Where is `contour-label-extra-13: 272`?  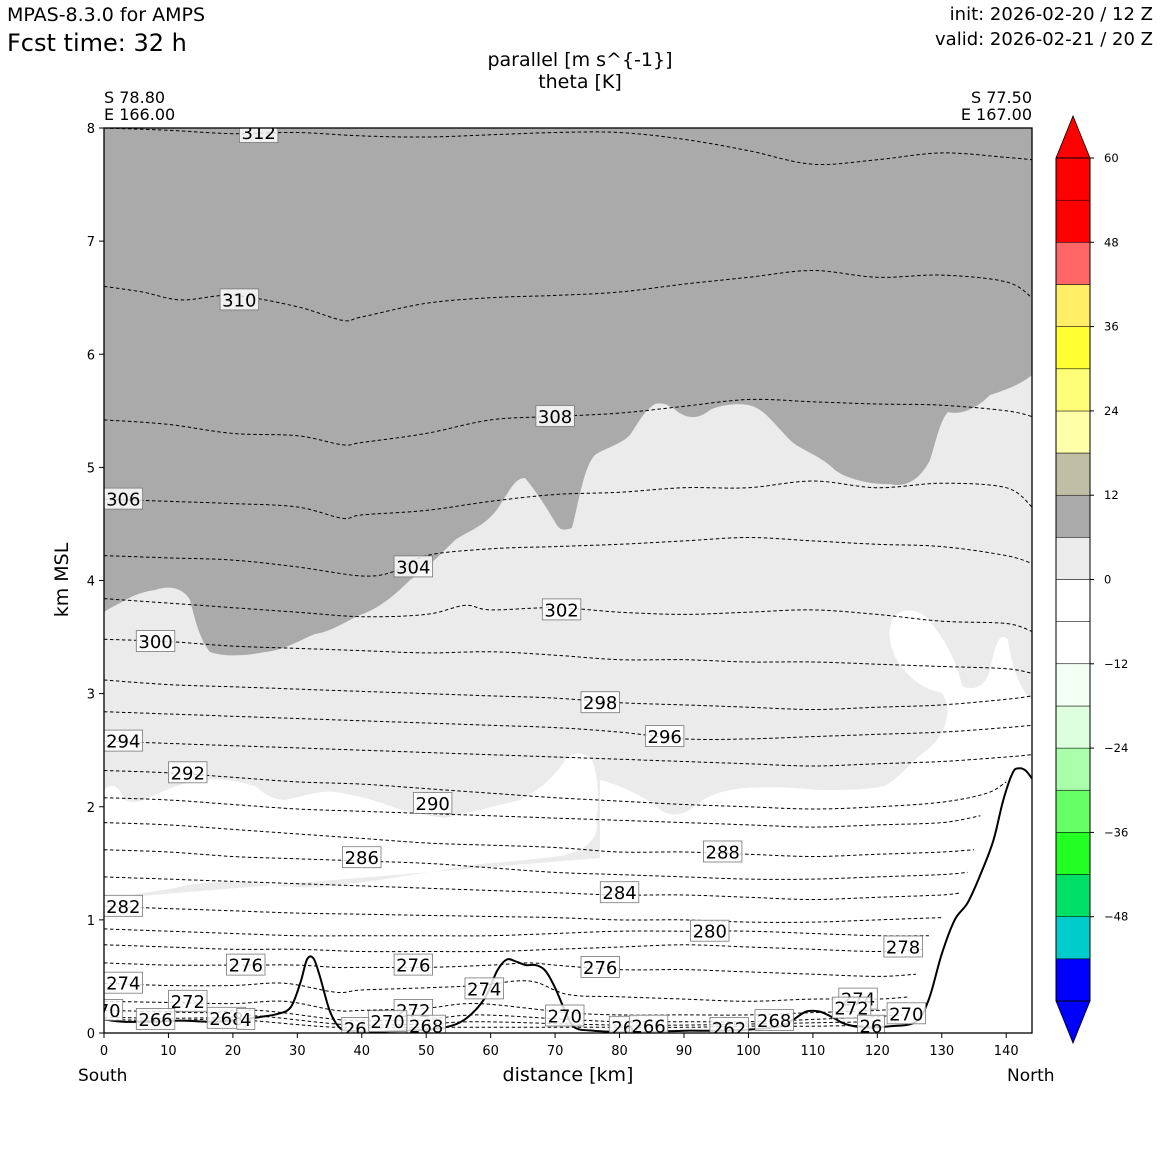 contour-label-extra-13: 272 is located at coordinates (851, 1008).